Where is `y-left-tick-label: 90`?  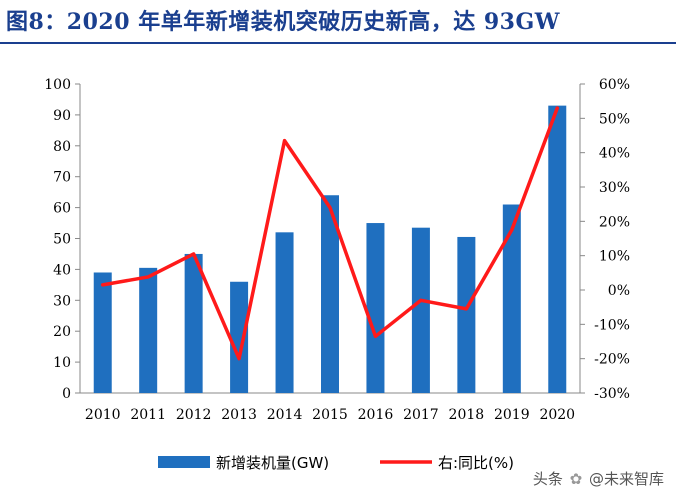
y-left-tick-label: 90 is located at coordinates (62, 116).